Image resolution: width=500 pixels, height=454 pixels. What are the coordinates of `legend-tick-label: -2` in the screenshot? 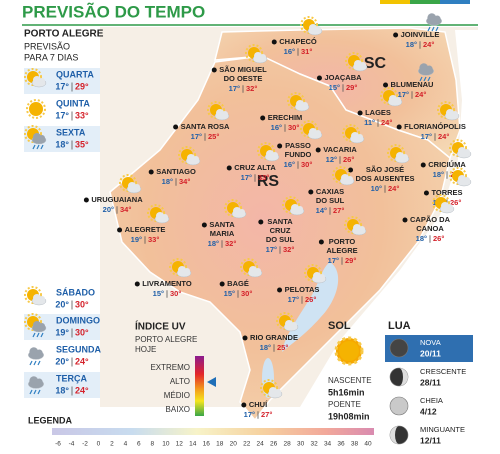 It's located at (85, 444).